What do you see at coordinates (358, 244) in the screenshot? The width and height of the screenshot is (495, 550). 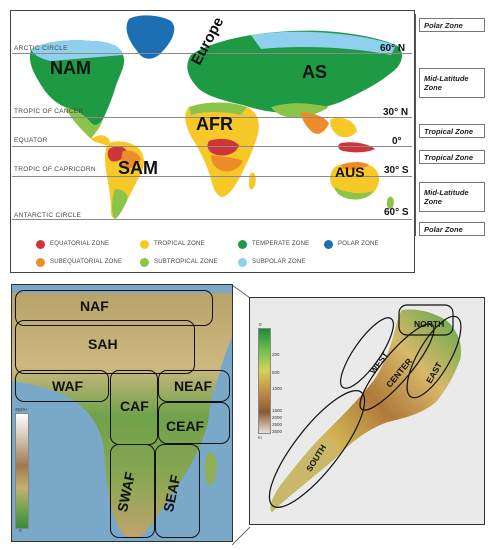 I see `legend-label-polar: POLAR ZONE` at bounding box center [358, 244].